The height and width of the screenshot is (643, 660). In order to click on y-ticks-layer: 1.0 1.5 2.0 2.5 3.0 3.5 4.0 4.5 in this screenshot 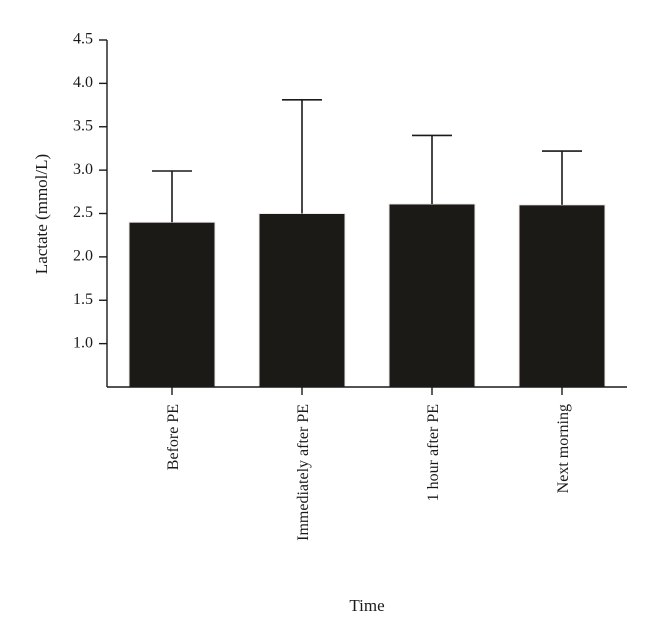, I will do `click(90, 191)`.